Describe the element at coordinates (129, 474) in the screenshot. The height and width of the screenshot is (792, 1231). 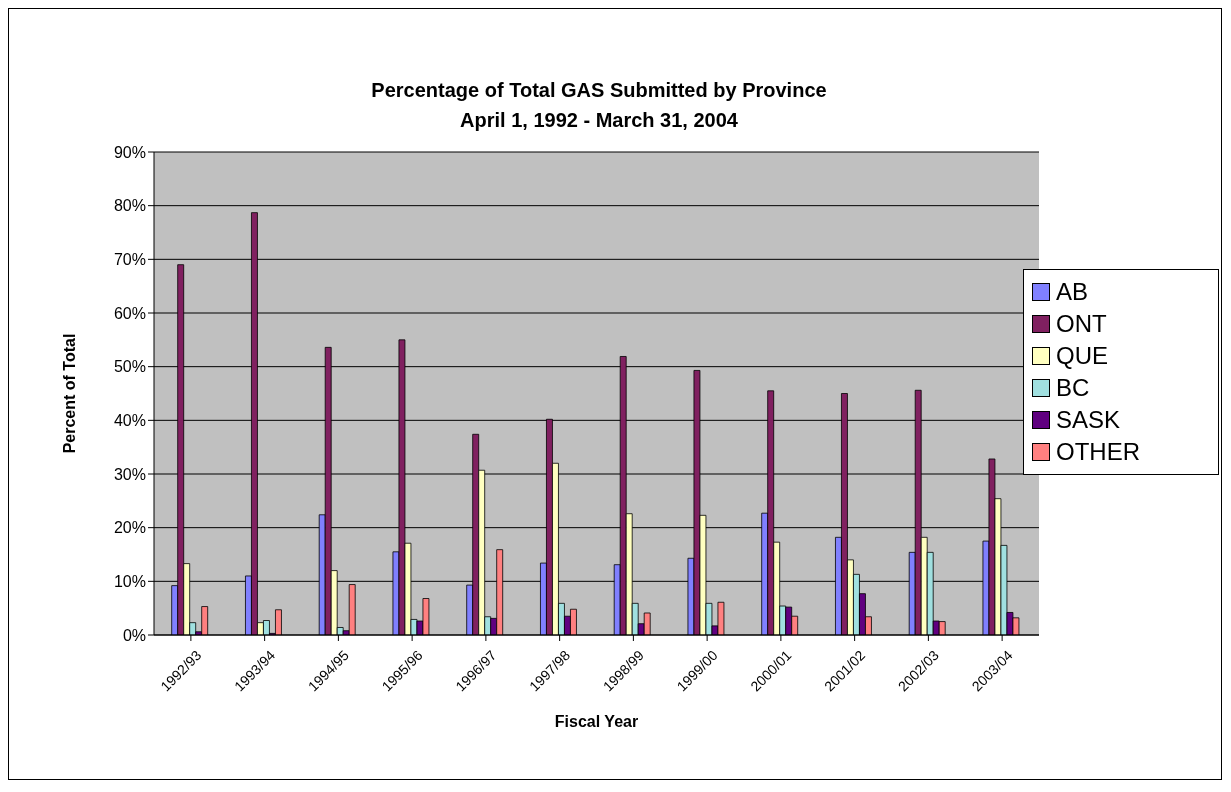
I see `y-tick-label: 30%` at that location.